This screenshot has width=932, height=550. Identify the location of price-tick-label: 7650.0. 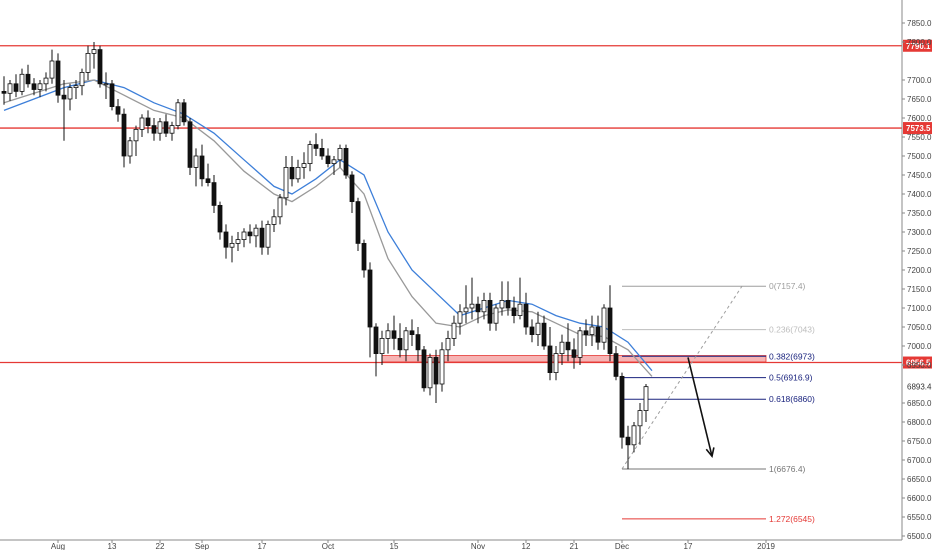
(919, 99).